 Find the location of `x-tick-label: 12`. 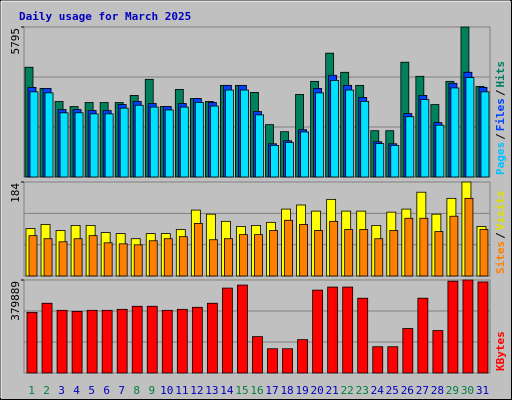

x-tick-label: 12 is located at coordinates (196, 390).